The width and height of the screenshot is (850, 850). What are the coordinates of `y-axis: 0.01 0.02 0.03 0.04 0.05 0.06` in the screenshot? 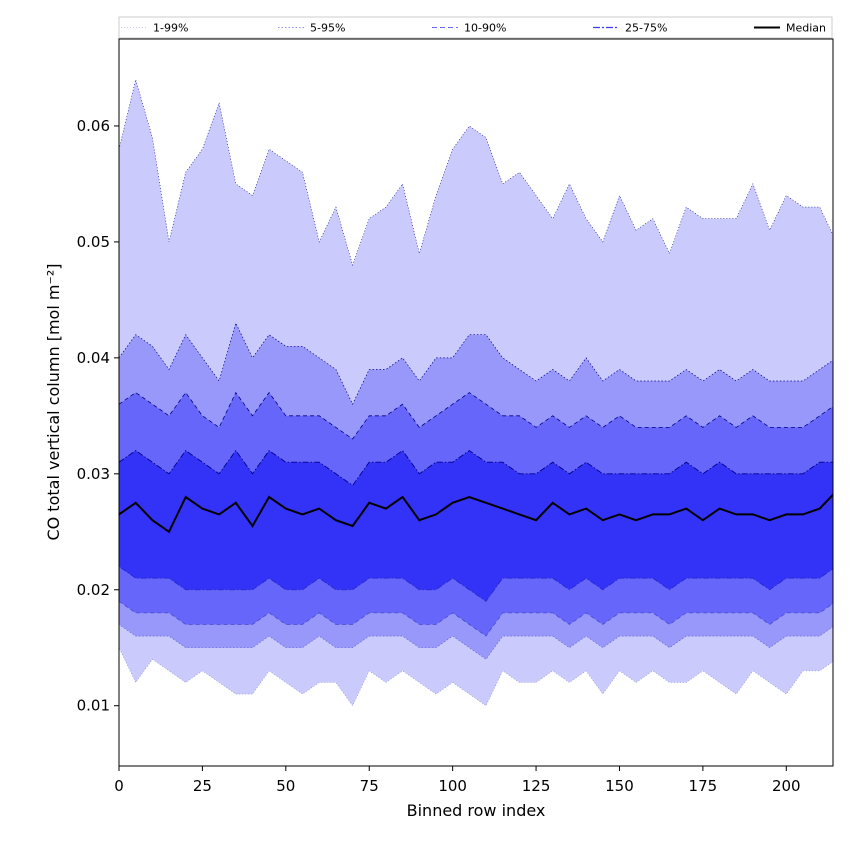 It's located at (98, 416).